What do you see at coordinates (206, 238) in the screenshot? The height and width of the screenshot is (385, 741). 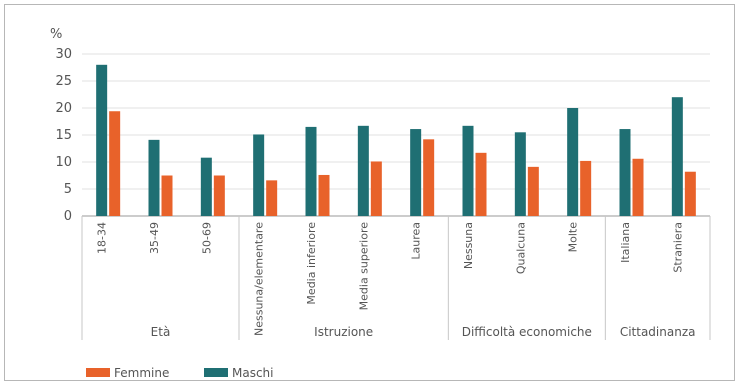 I see `x-tick-label: 50-69` at bounding box center [206, 238].